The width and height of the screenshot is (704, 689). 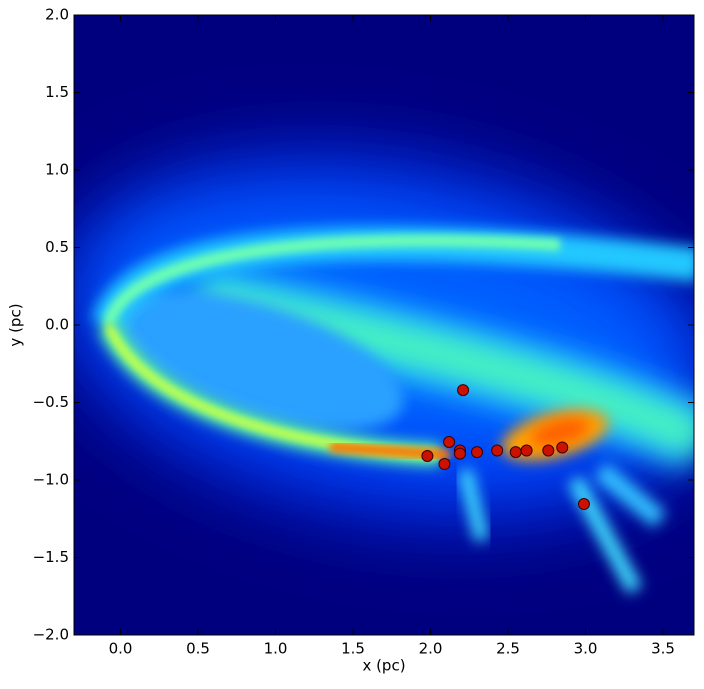 What do you see at coordinates (276, 649) in the screenshot?
I see `x-tick-label: 1.0` at bounding box center [276, 649].